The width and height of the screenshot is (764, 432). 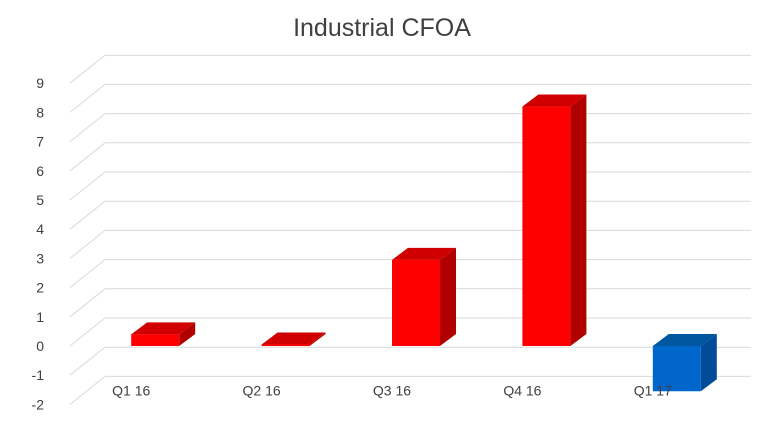 I want to click on y-tick-label: 0, so click(x=40, y=346).